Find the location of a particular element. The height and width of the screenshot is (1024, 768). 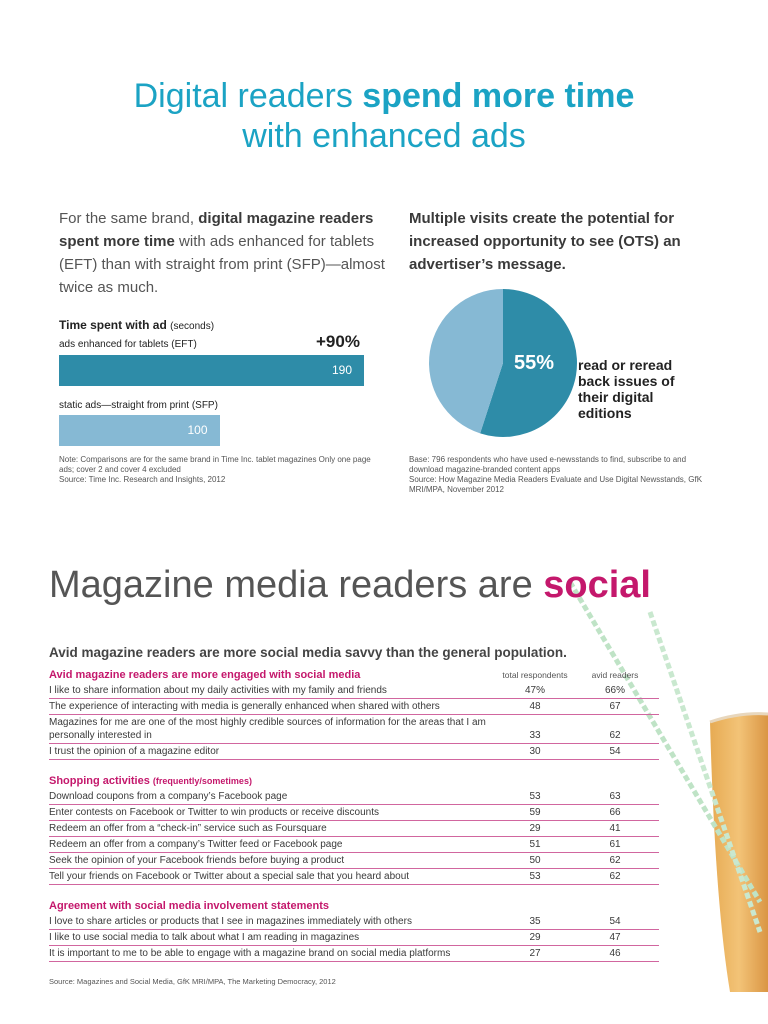

row-avid-value: 47 is located at coordinates (615, 937).